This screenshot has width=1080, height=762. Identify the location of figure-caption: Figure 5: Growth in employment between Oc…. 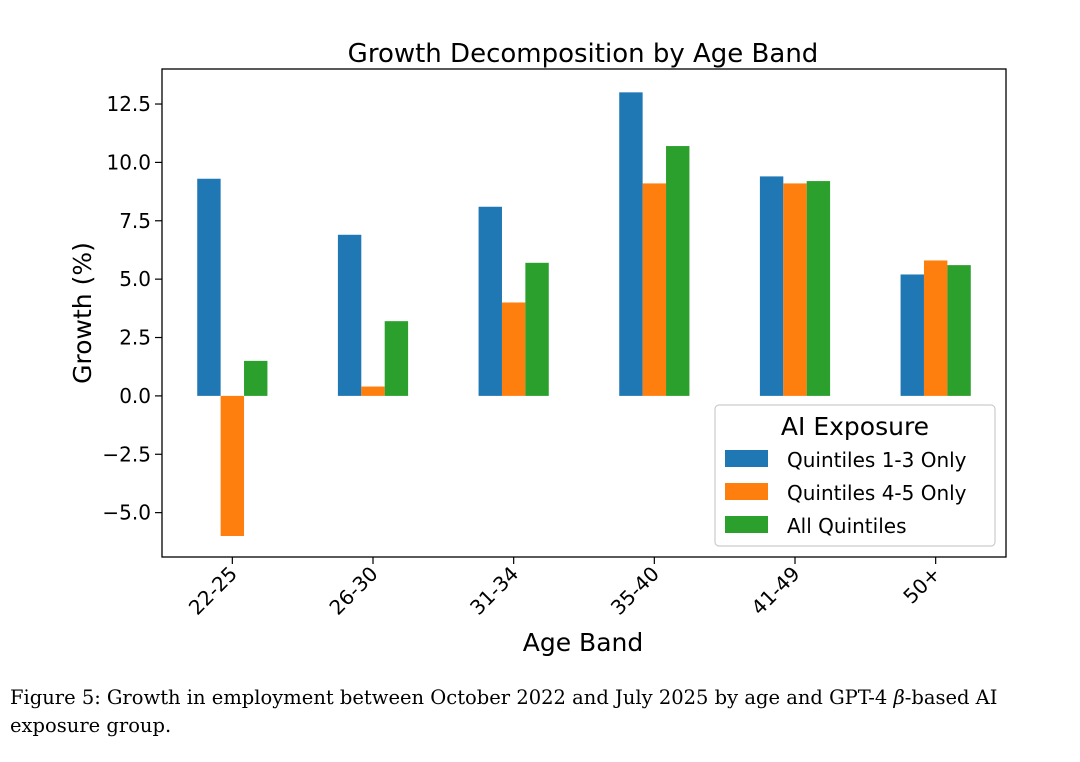
(541, 712).